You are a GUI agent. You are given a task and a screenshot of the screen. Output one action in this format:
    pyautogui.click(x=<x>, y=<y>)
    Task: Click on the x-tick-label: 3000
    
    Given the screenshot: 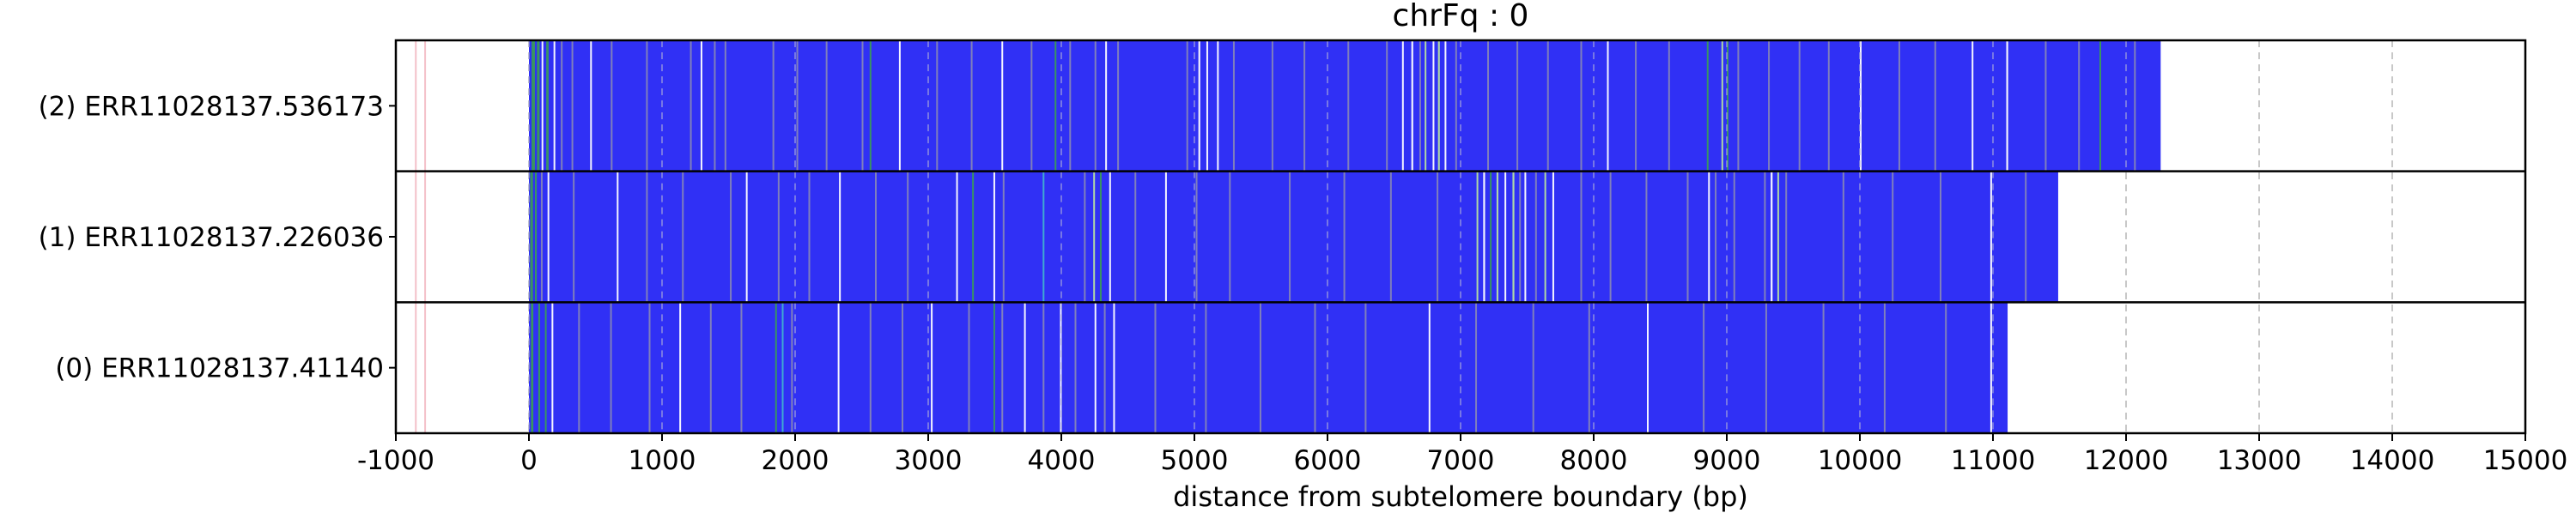 What is the action you would take?
    pyautogui.click(x=929, y=460)
    